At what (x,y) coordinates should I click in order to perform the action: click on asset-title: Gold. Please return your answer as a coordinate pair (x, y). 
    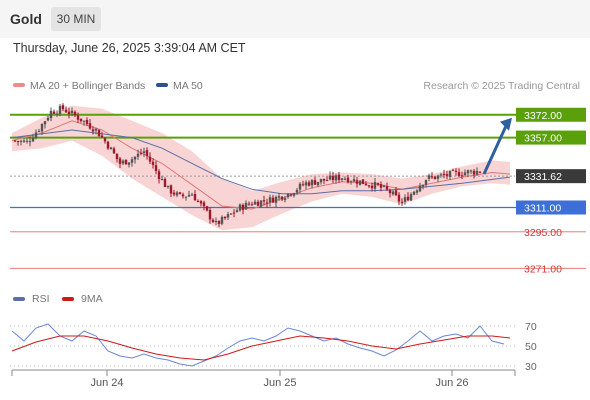
    Looking at the image, I should click on (26, 19).